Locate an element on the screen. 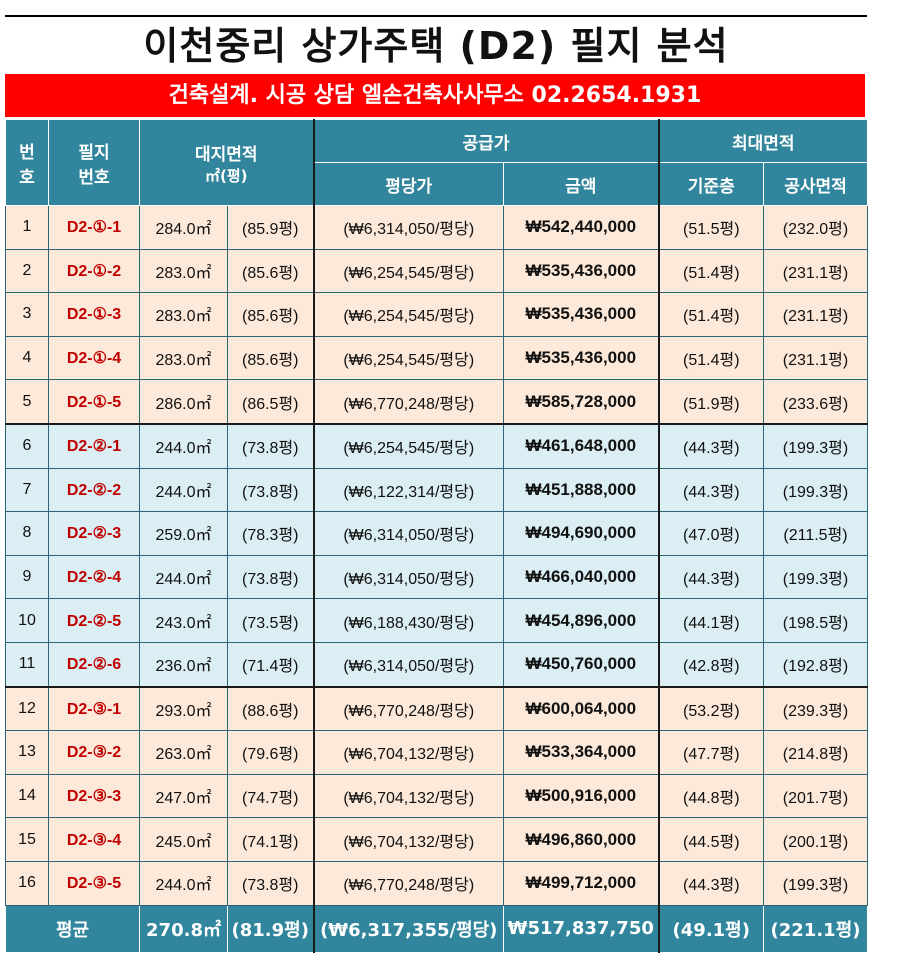  header-amount: 금액 is located at coordinates (581, 184).